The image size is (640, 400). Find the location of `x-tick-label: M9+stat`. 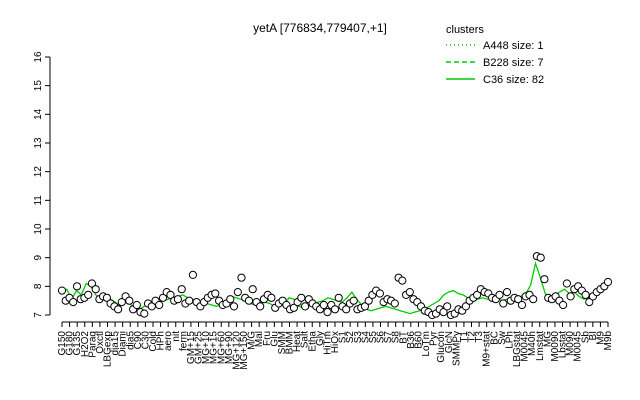

x-tick-label: M9+stat is located at coordinates (487, 349).